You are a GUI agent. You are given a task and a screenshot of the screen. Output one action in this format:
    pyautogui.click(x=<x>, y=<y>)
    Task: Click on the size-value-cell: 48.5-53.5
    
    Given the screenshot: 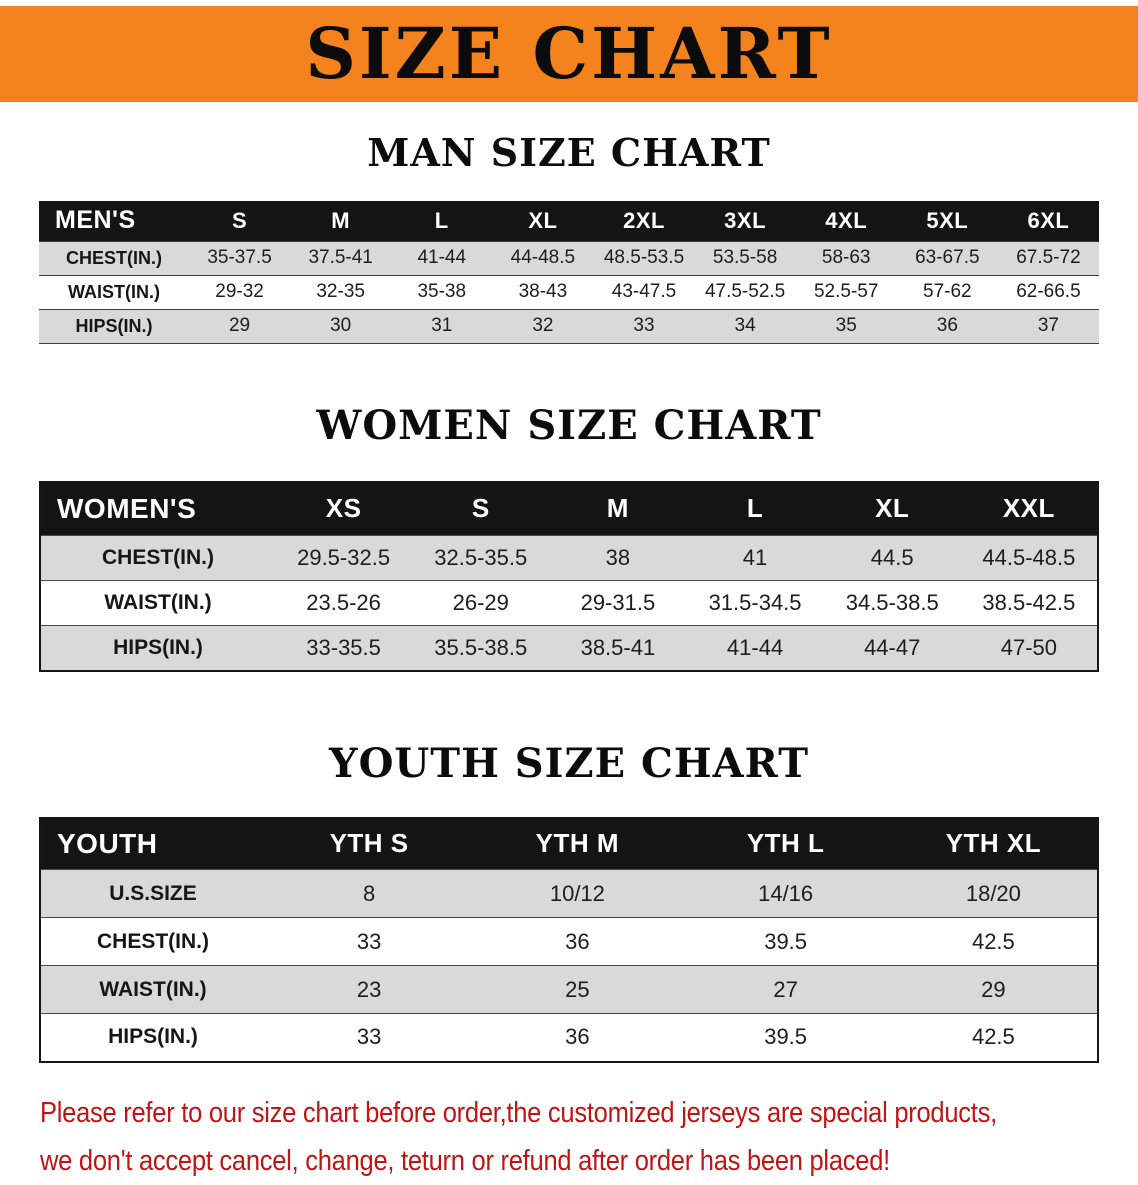 What is the action you would take?
    pyautogui.click(x=644, y=257)
    